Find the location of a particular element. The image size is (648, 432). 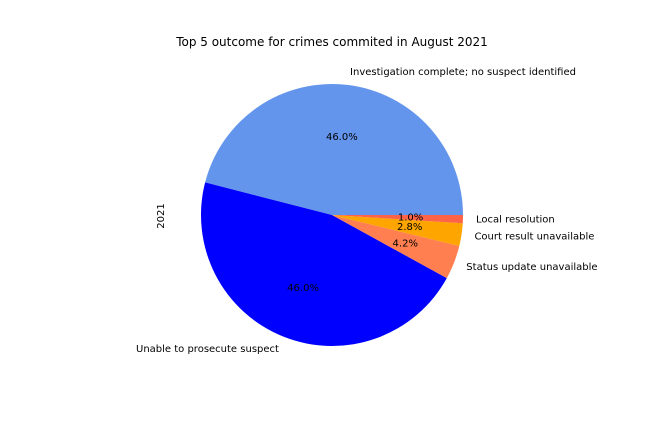

pie-slice-status-update-unavailable is located at coordinates (396, 247).